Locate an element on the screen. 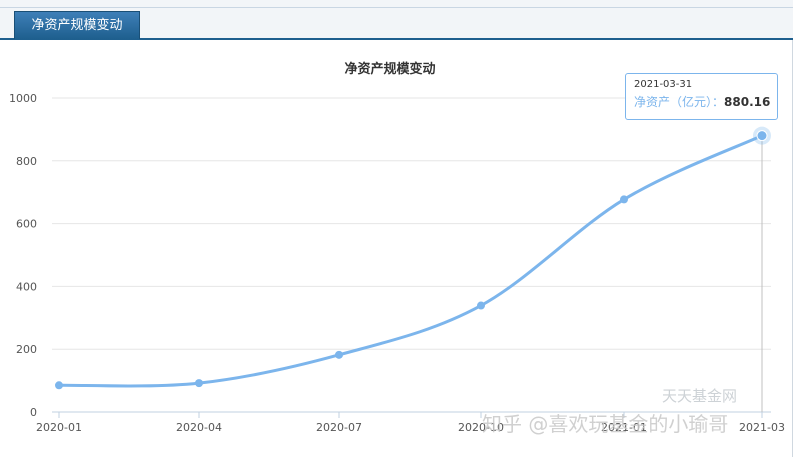 The height and width of the screenshot is (457, 793). tab-net-asset-change: 净资产规模变动 is located at coordinates (77, 25).